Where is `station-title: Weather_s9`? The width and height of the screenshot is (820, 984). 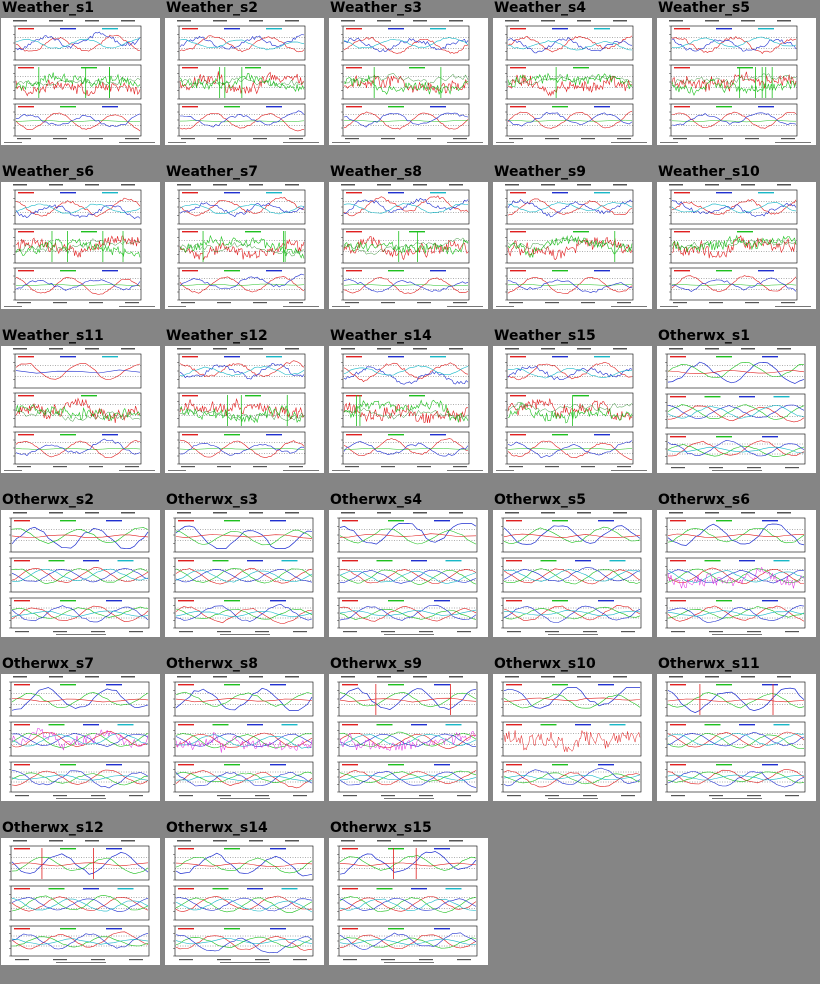
station-title: Weather_s9 is located at coordinates (540, 172).